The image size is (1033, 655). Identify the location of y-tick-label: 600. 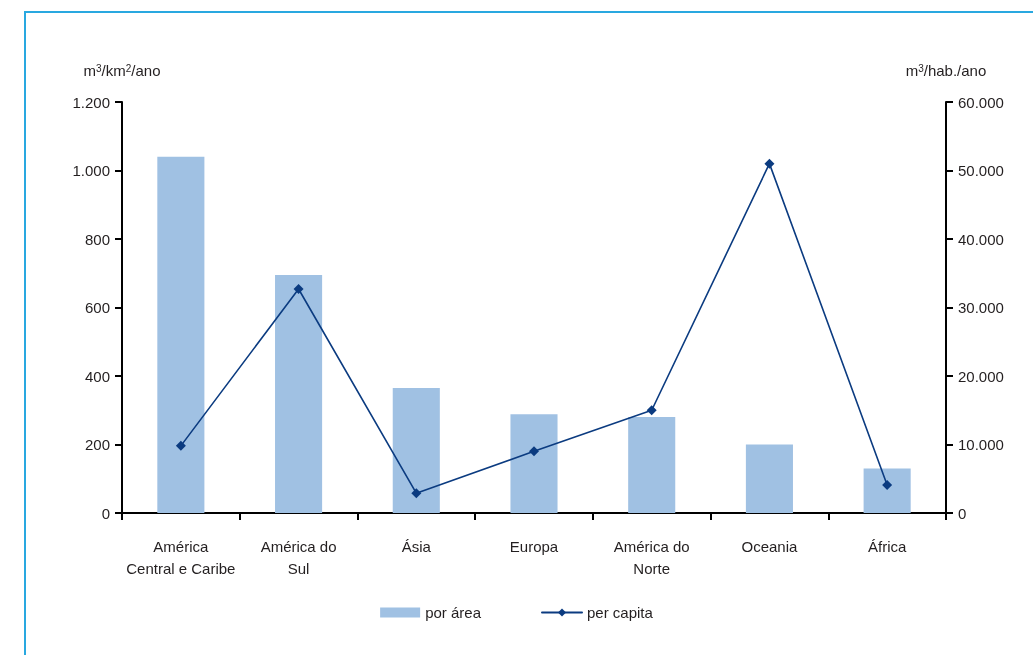
(97, 307).